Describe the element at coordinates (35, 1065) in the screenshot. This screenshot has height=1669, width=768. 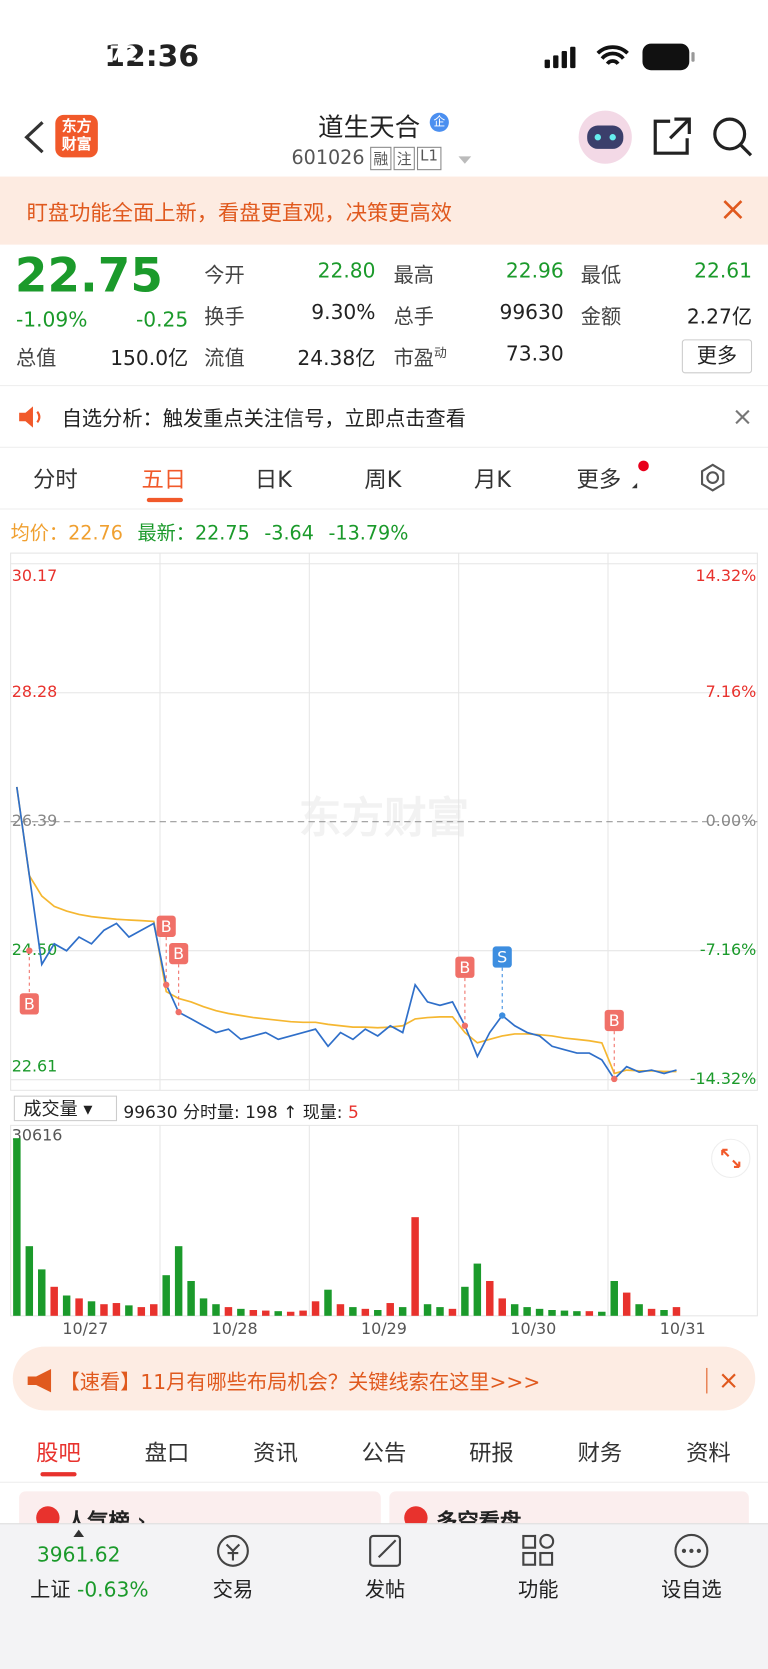
I see `y-tick-label: 22.61` at that location.